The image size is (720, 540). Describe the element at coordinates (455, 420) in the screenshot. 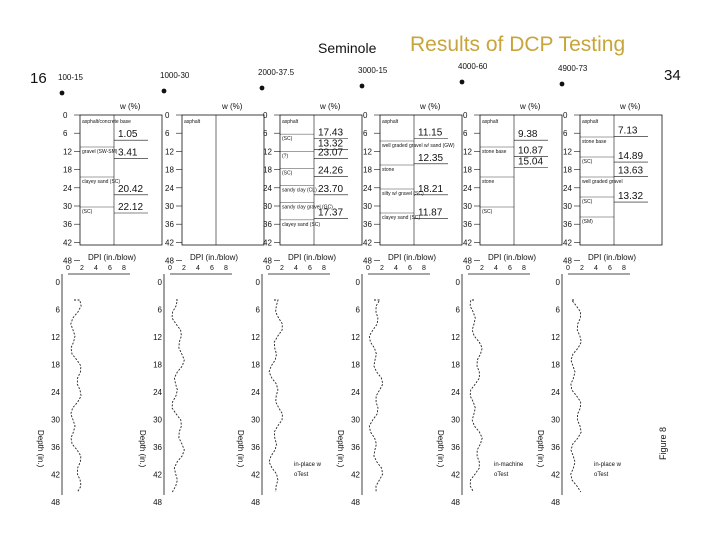

I see `depth-tick-label: 30` at that location.